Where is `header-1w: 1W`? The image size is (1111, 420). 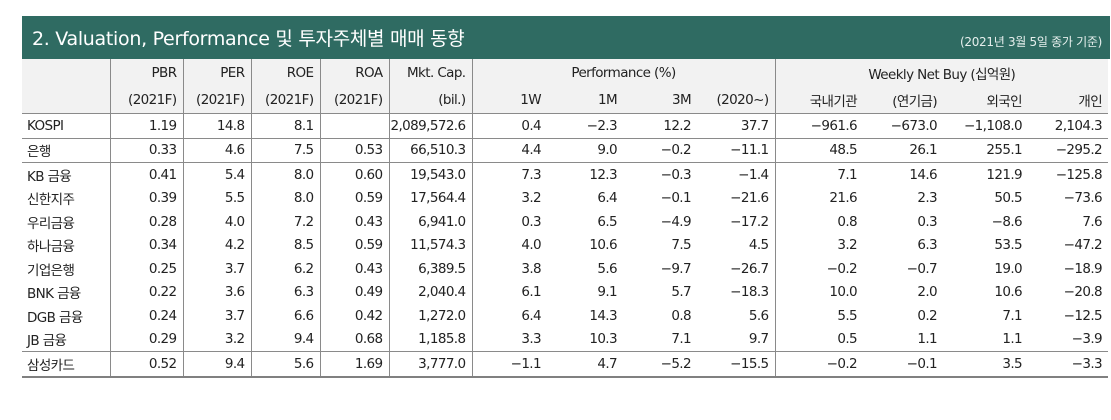 header-1w: 1W is located at coordinates (509, 100).